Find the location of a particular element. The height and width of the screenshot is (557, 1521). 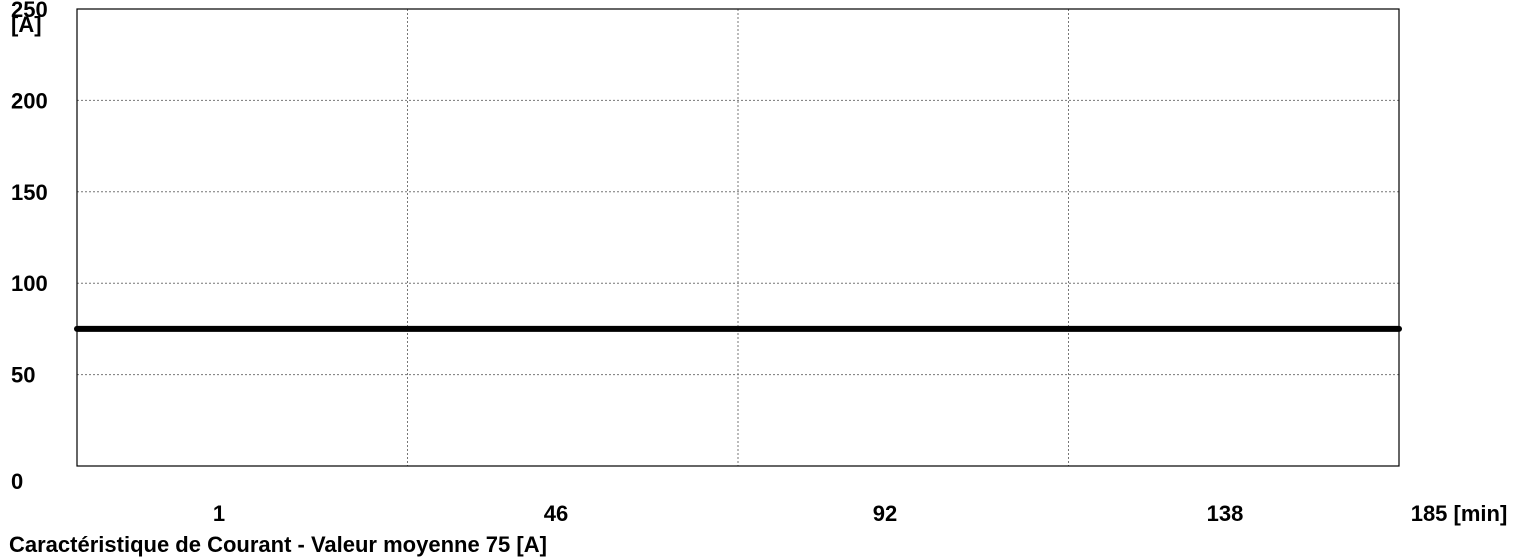

y-tick-label: 250 is located at coordinates (29, 11).